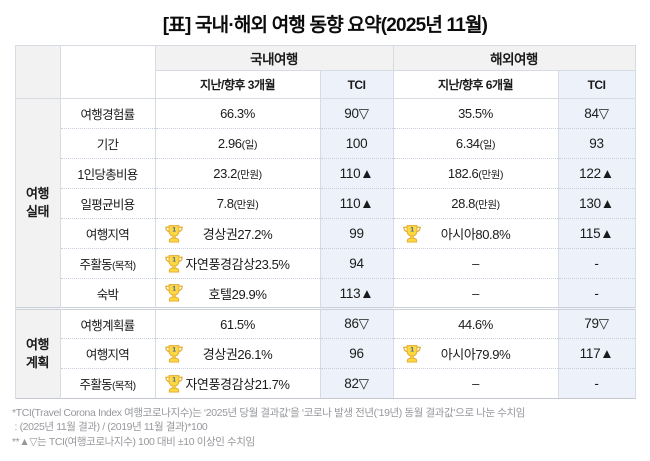  What do you see at coordinates (463, 203) in the screenshot?
I see `overseas-value: 28.8` at bounding box center [463, 203].